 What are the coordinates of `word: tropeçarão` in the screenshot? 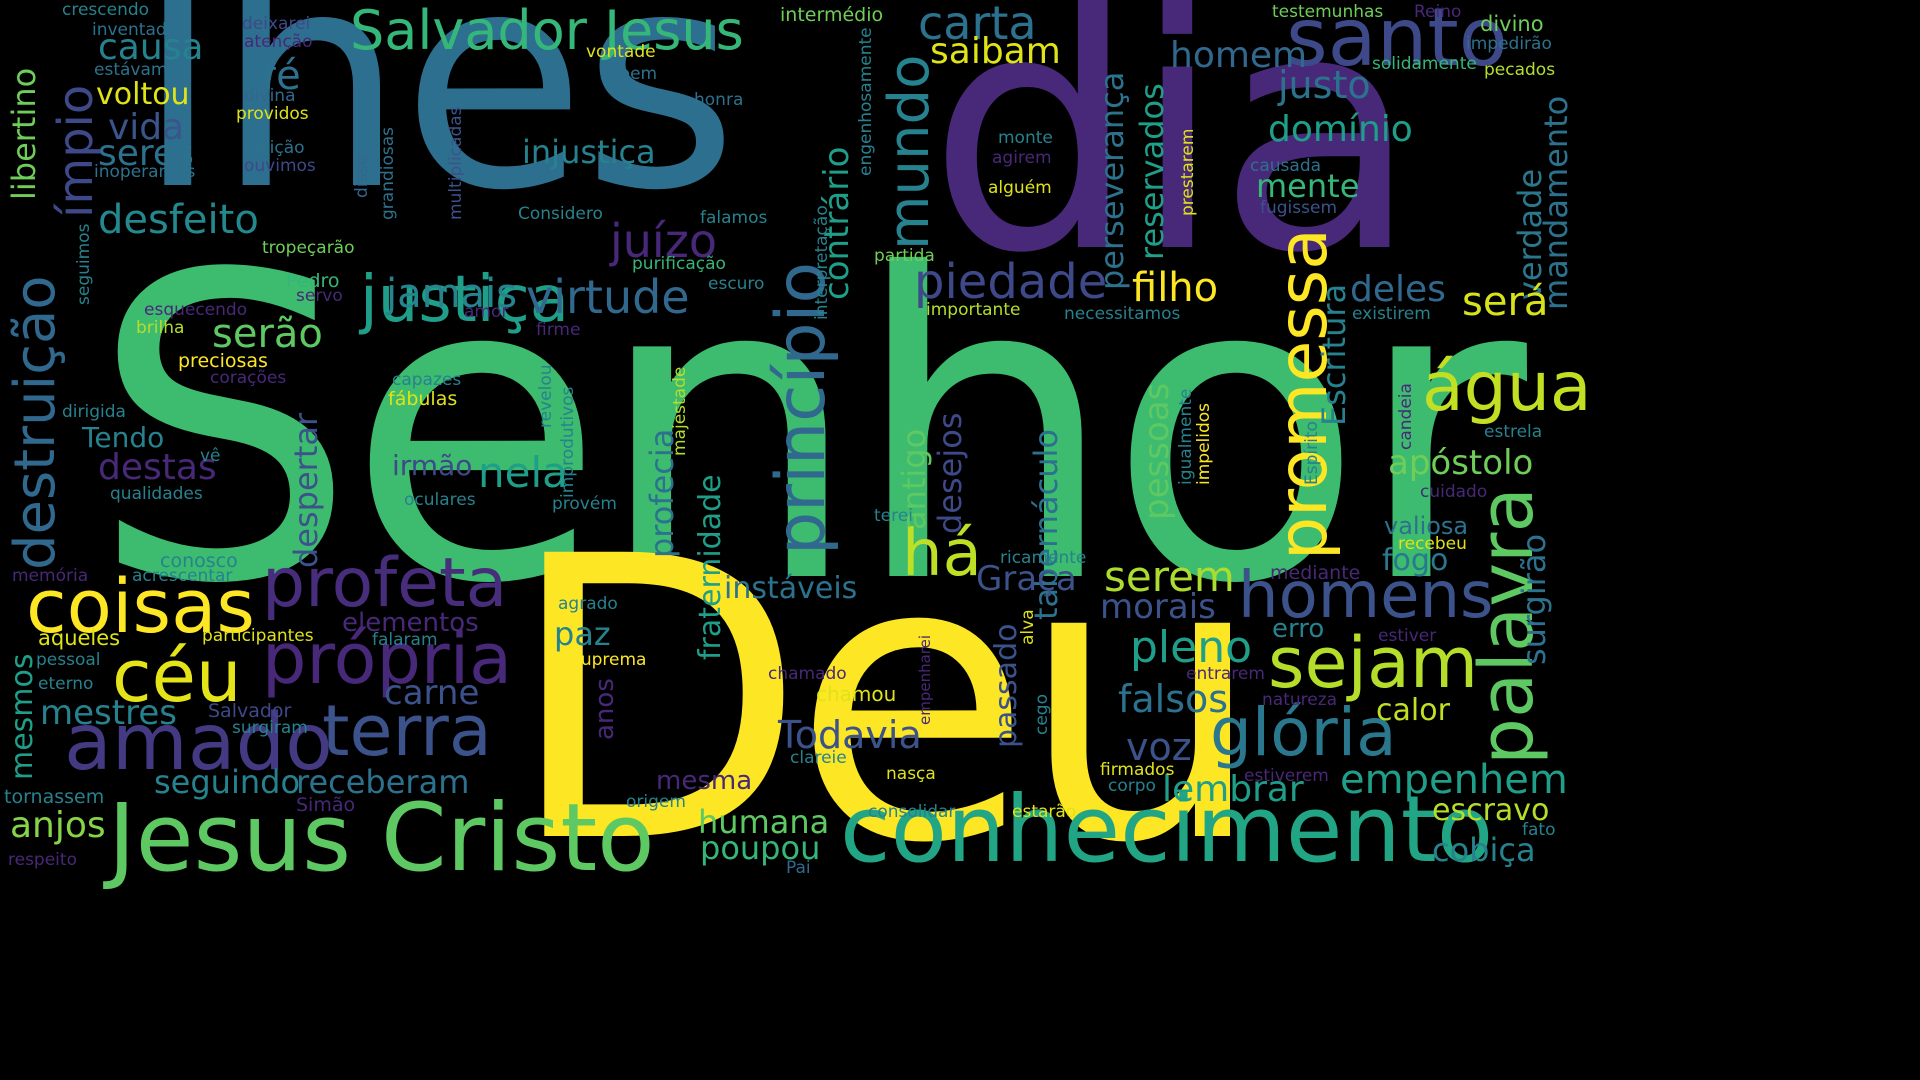 It's located at (308, 248).